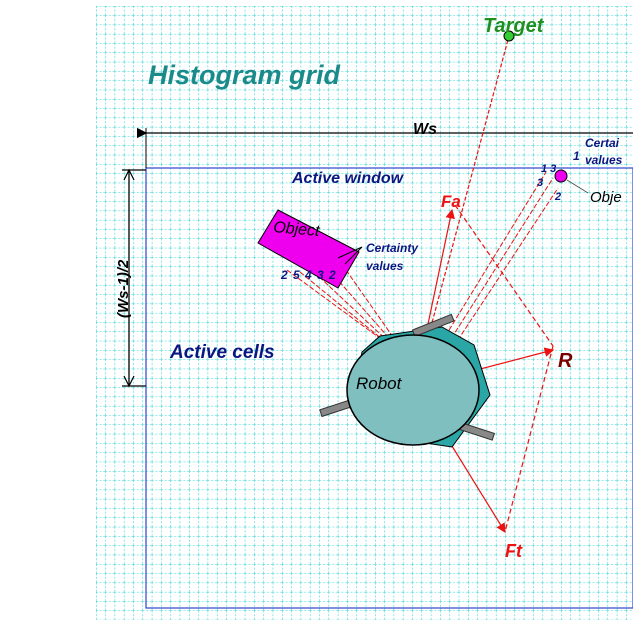 The height and width of the screenshot is (631, 633). What do you see at coordinates (514, 26) in the screenshot?
I see `target-label: Target` at bounding box center [514, 26].